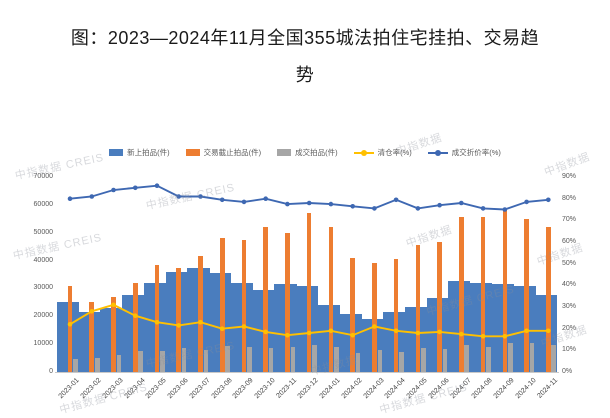 This screenshot has width=610, height=418. I want to click on right-axis-tick-label: 50%, so click(569, 263).